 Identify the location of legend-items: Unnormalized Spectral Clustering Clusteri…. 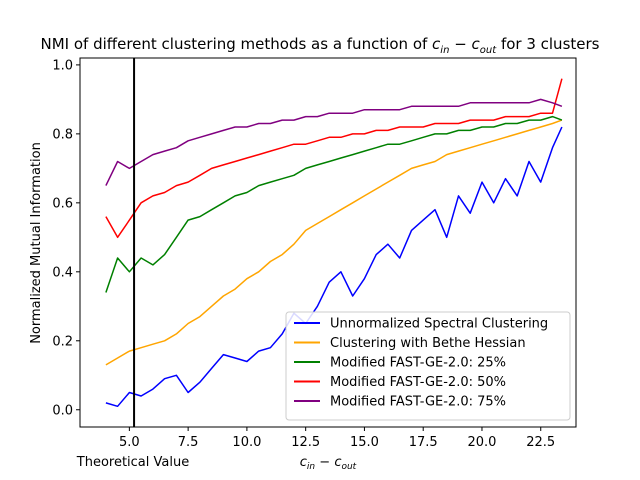
(421, 363).